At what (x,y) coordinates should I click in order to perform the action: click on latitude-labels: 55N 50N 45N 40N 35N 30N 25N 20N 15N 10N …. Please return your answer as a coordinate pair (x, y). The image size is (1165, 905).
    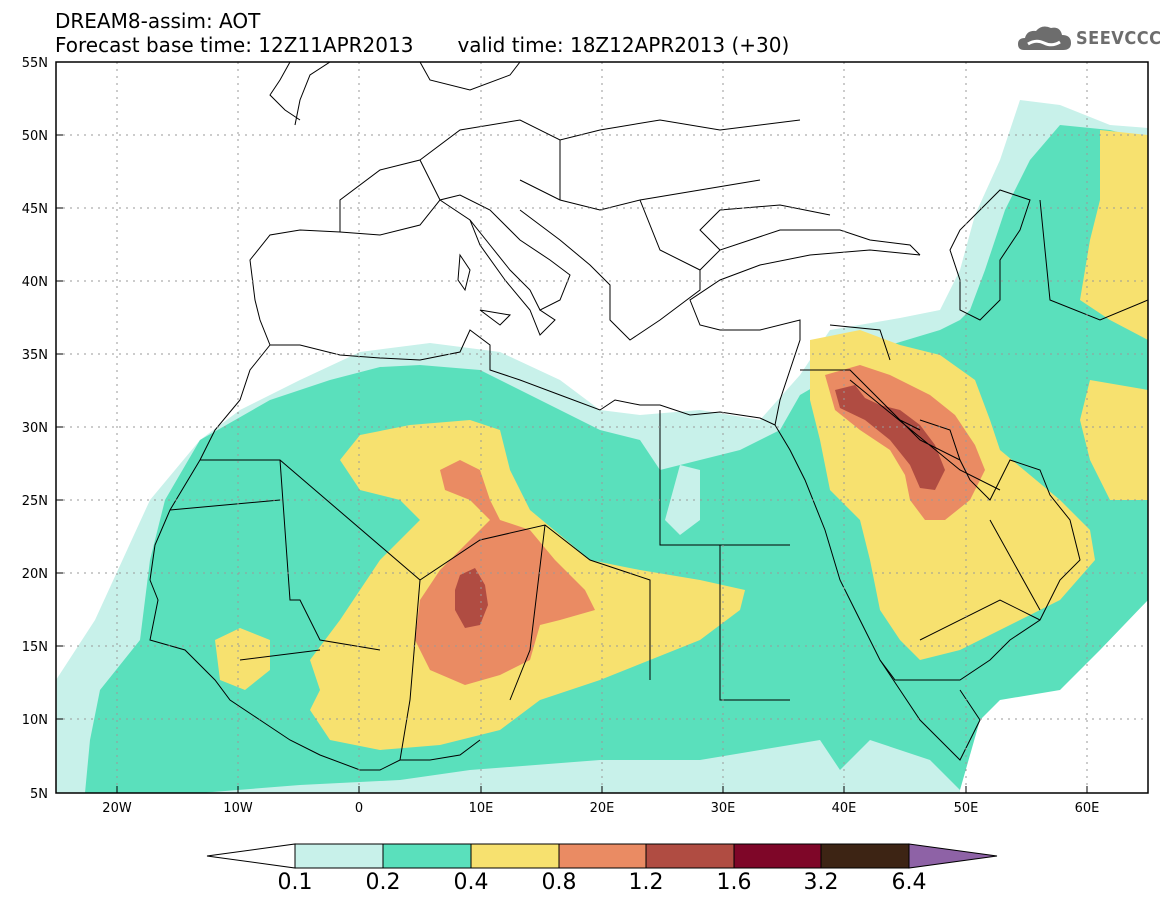
    Looking at the image, I should click on (35, 429).